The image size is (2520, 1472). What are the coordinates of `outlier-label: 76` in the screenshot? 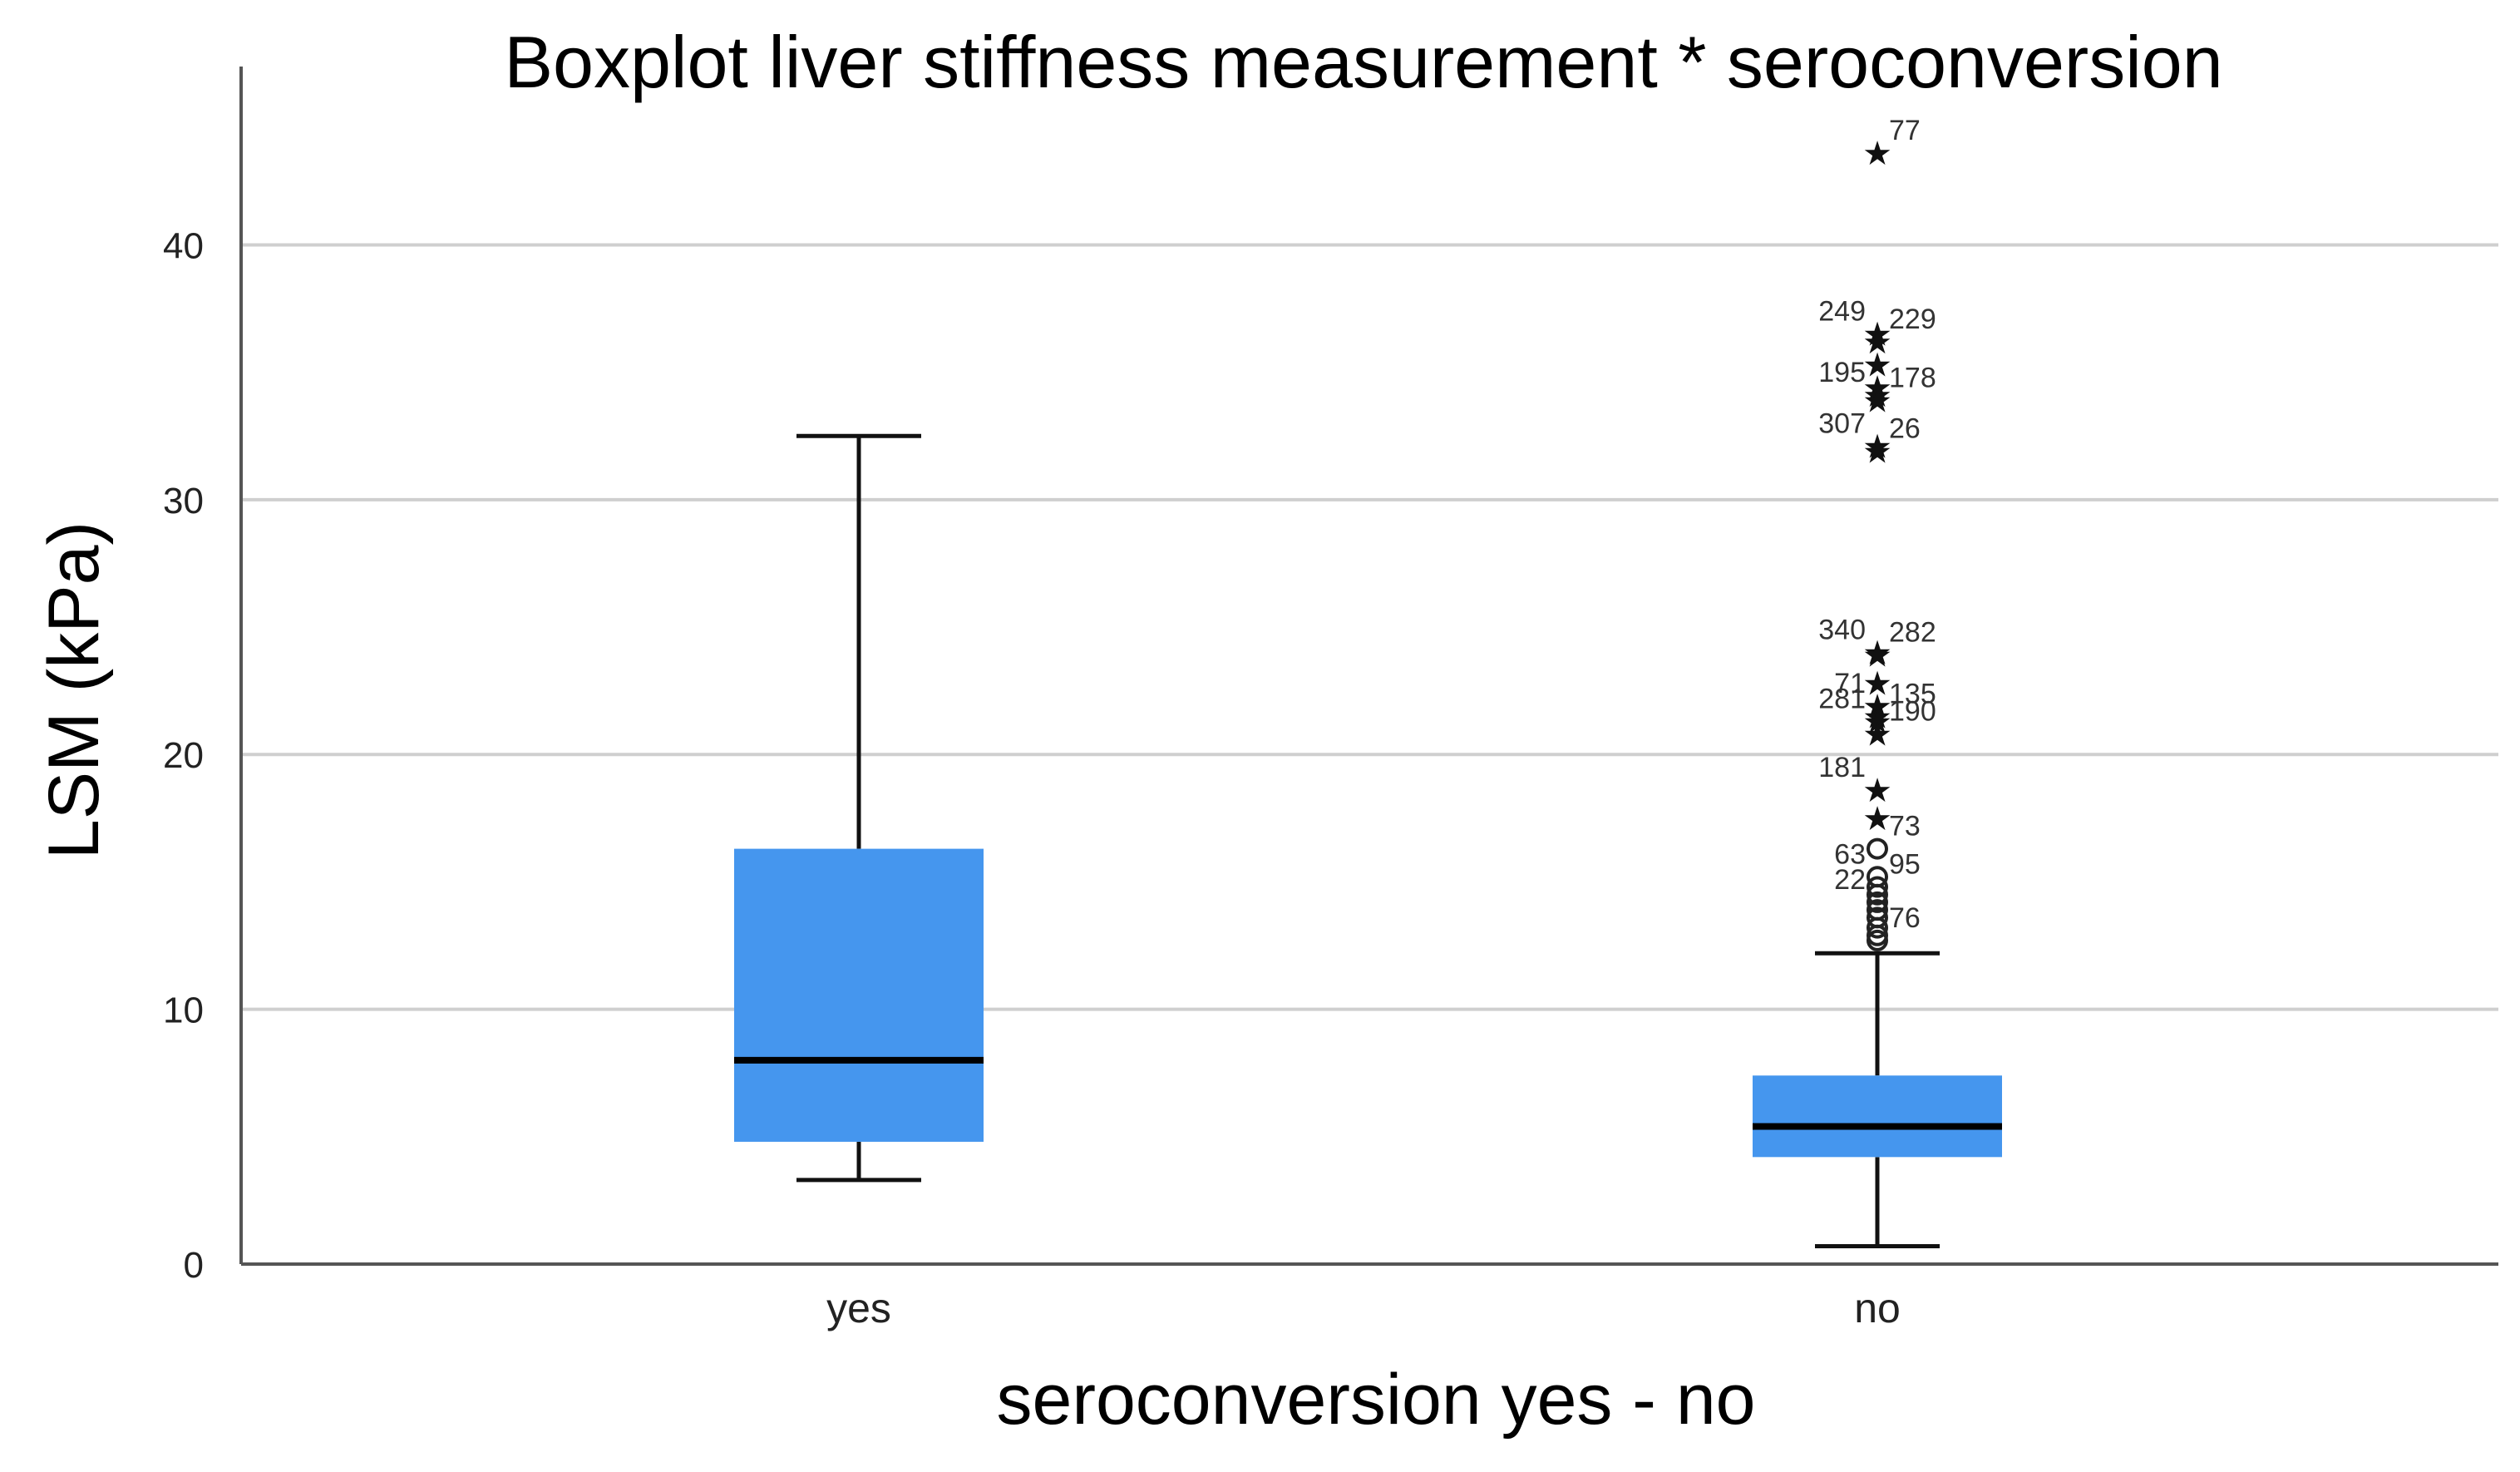 It's located at (1905, 918).